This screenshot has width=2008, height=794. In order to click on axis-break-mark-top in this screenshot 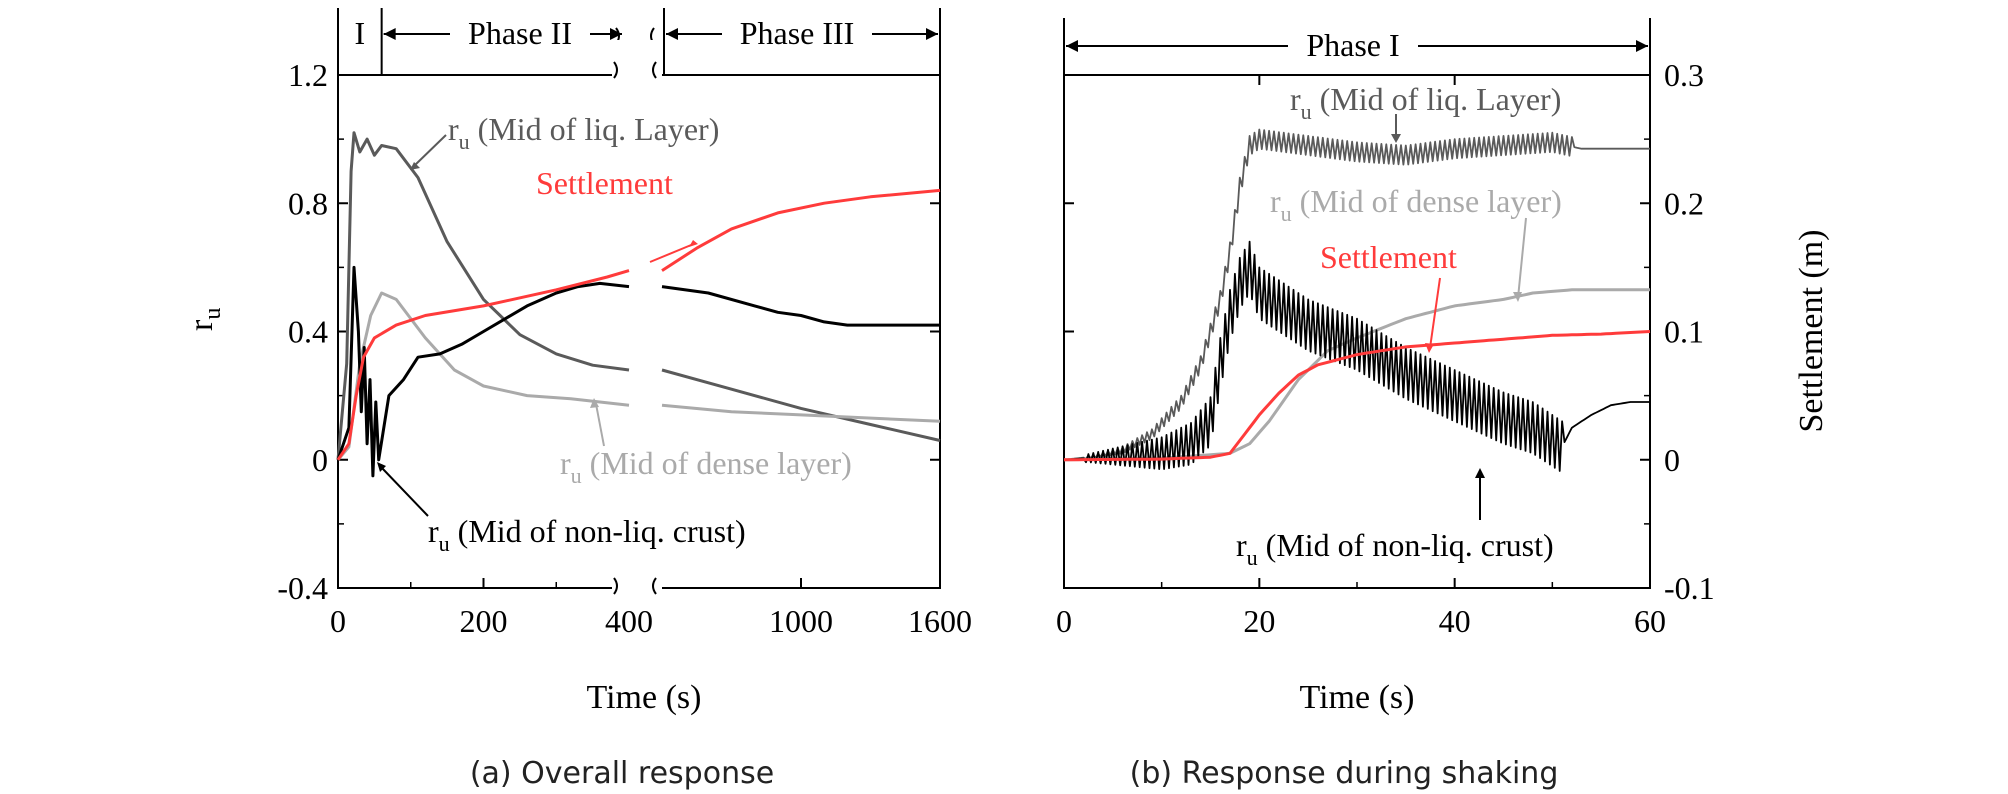, I will do `click(635, 70)`.